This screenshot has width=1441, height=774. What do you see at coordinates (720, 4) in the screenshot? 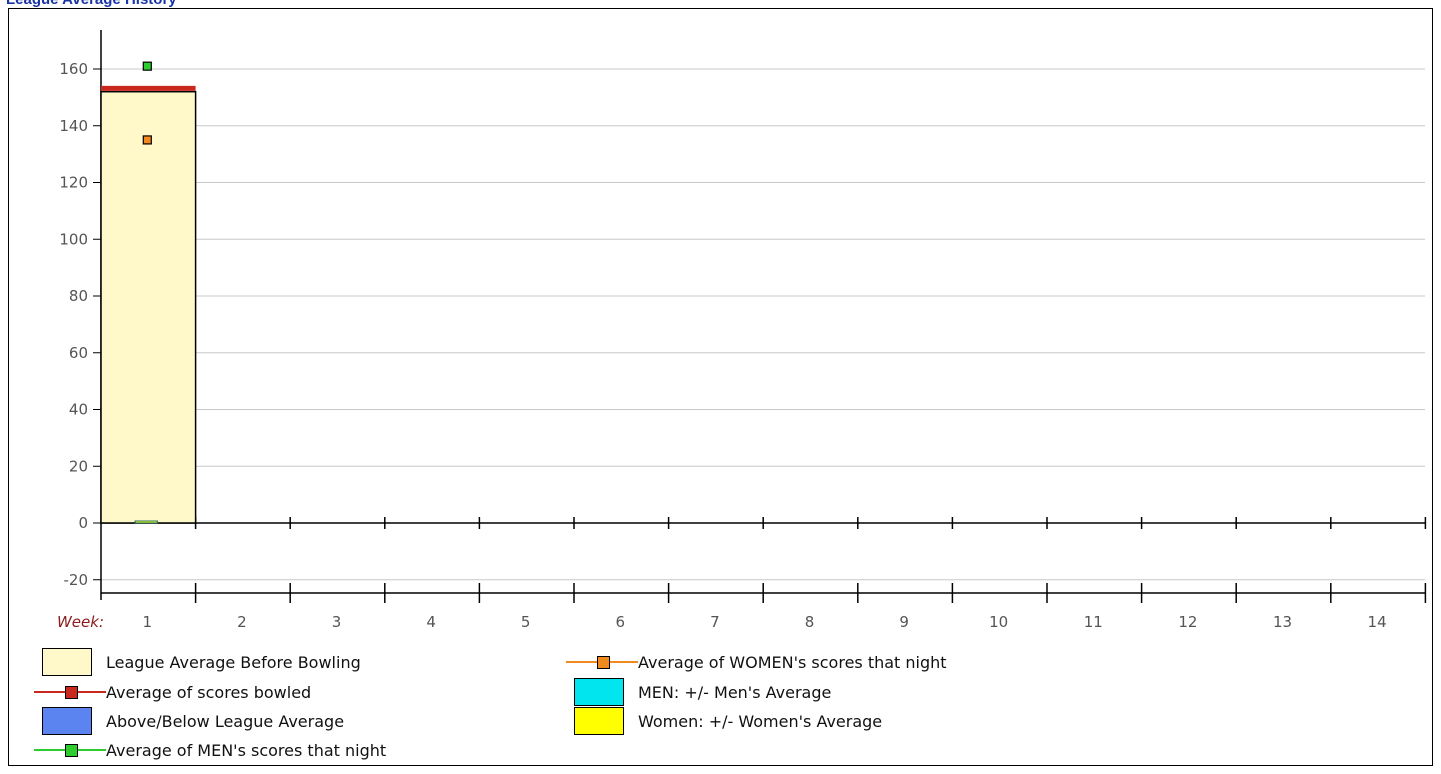
I see `title-strip: League Average History` at bounding box center [720, 4].